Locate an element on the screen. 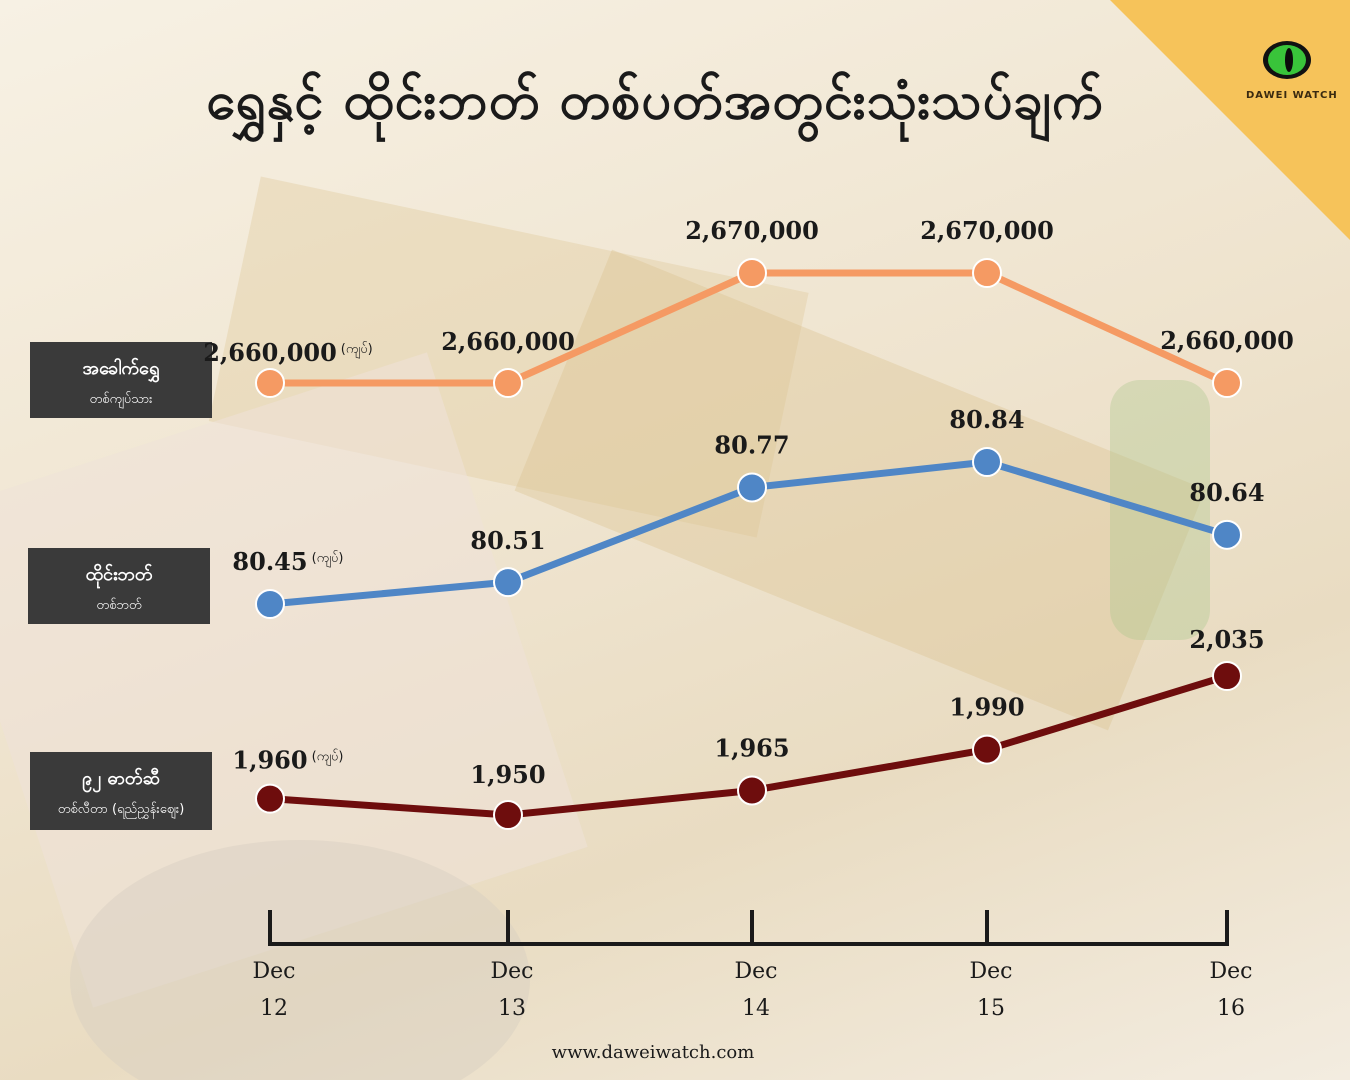  data-label-2-4: 2,035 is located at coordinates (1226, 639).